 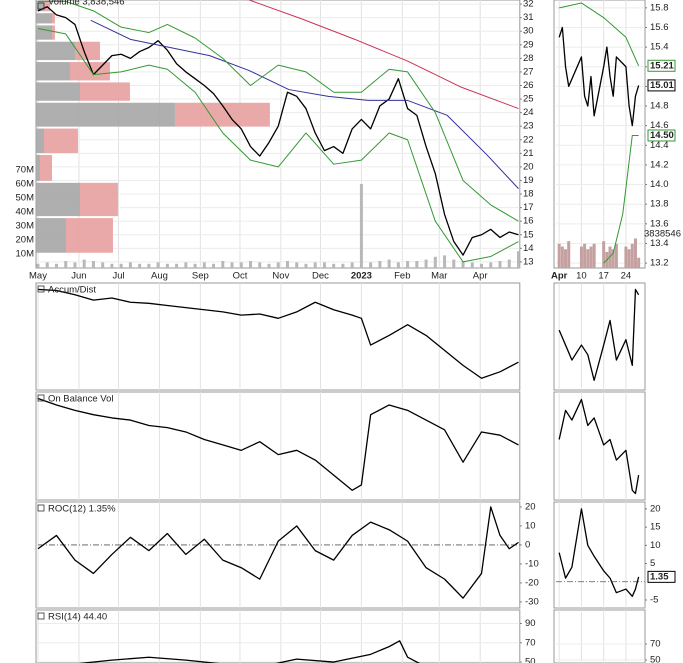 What do you see at coordinates (532, 601) in the screenshot?
I see `y-tick-label: -30` at bounding box center [532, 601].